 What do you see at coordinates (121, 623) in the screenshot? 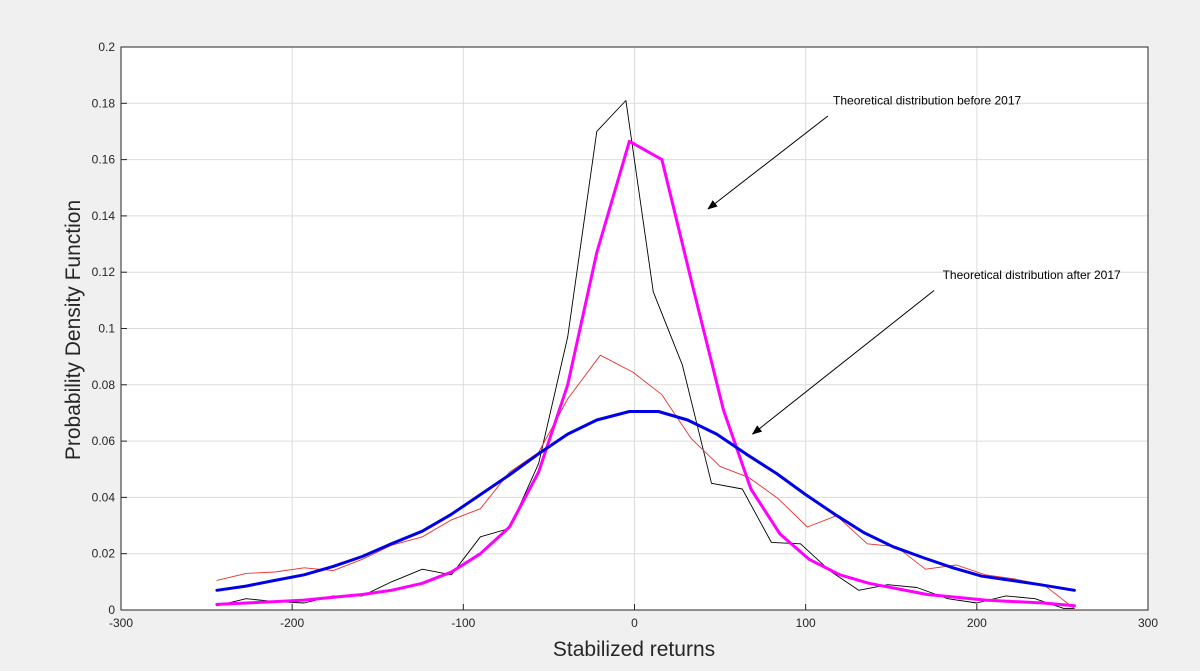
I see `x-tick-label: -300` at bounding box center [121, 623].